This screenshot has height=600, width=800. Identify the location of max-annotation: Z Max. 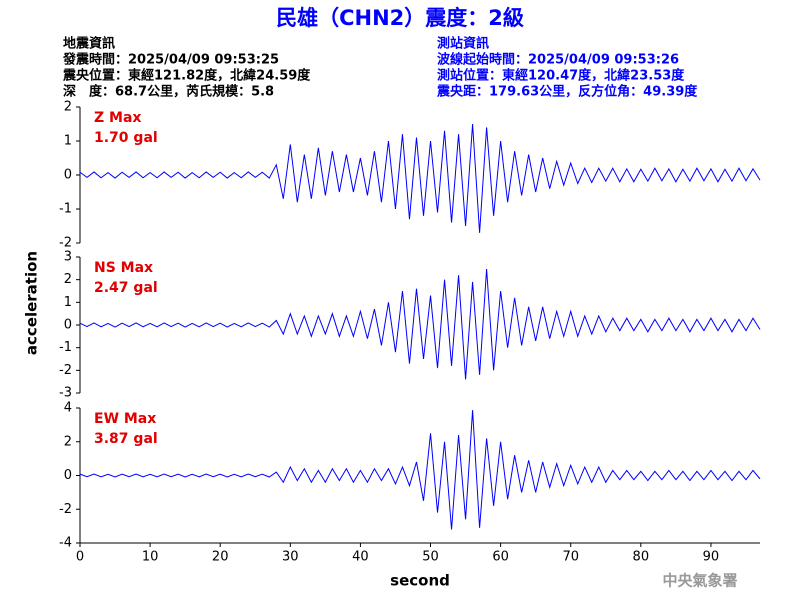
(117, 118).